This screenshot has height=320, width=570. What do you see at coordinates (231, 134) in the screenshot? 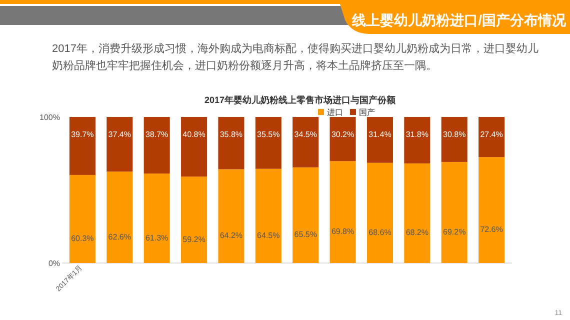
I see `data-label: 35.8%` at bounding box center [231, 134].